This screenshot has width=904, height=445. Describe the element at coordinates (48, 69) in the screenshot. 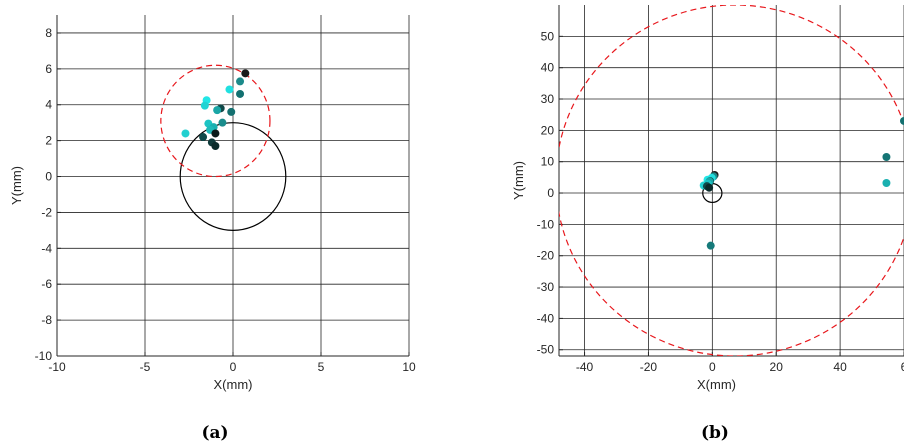

I see `y-tick-label: 6` at that location.